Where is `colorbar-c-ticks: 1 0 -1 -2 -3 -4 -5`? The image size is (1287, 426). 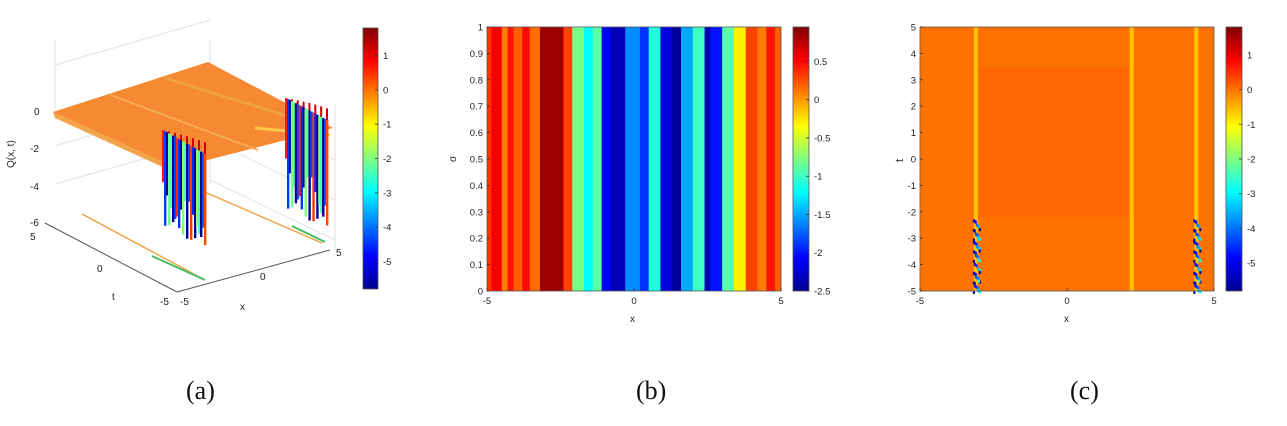
colorbar-c-ticks: 1 0 -1 -2 -3 -4 -5 is located at coordinates (1247, 160).